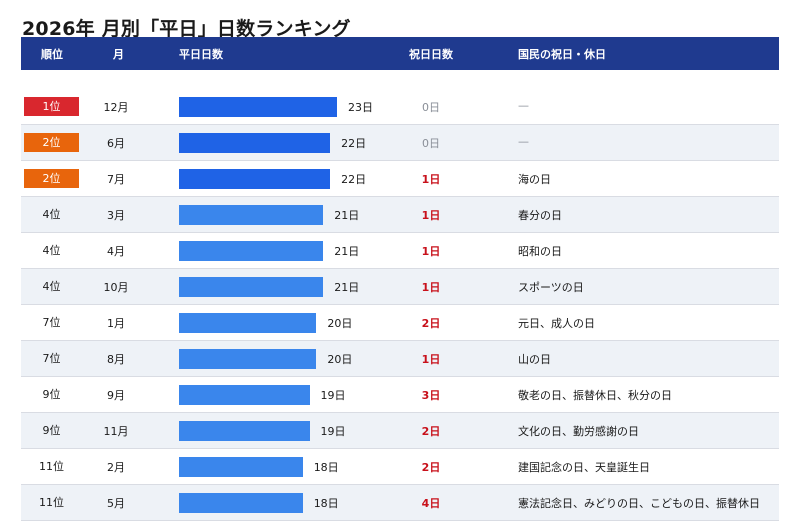 Image resolution: width=800 pixels, height=525 pixels. I want to click on holiday-names: 文化の日、勤労感謝の日, so click(578, 431).